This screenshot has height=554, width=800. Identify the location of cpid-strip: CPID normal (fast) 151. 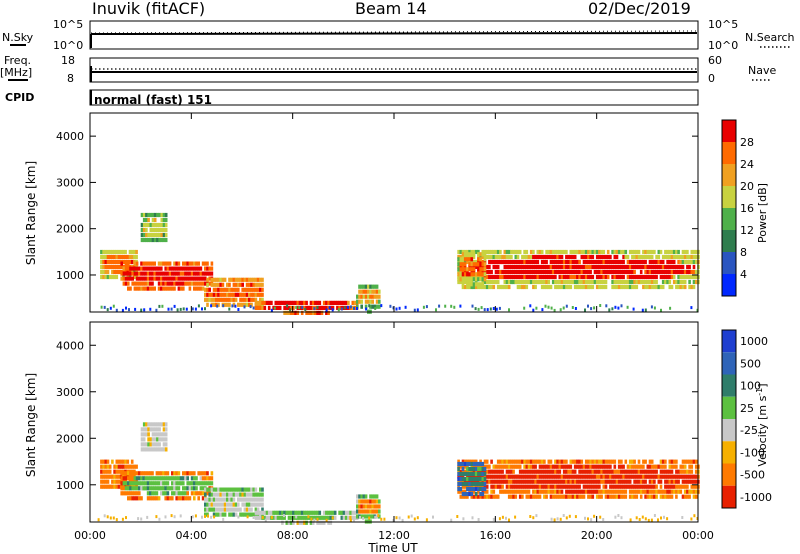
(352, 98).